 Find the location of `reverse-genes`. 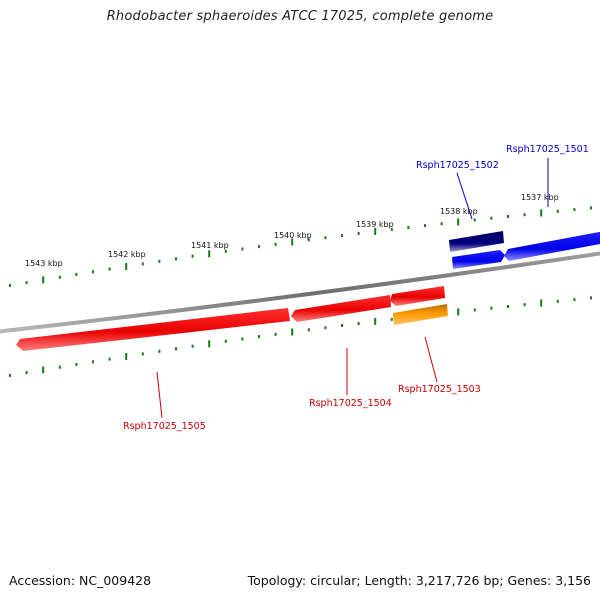

reverse-genes is located at coordinates (232, 318).